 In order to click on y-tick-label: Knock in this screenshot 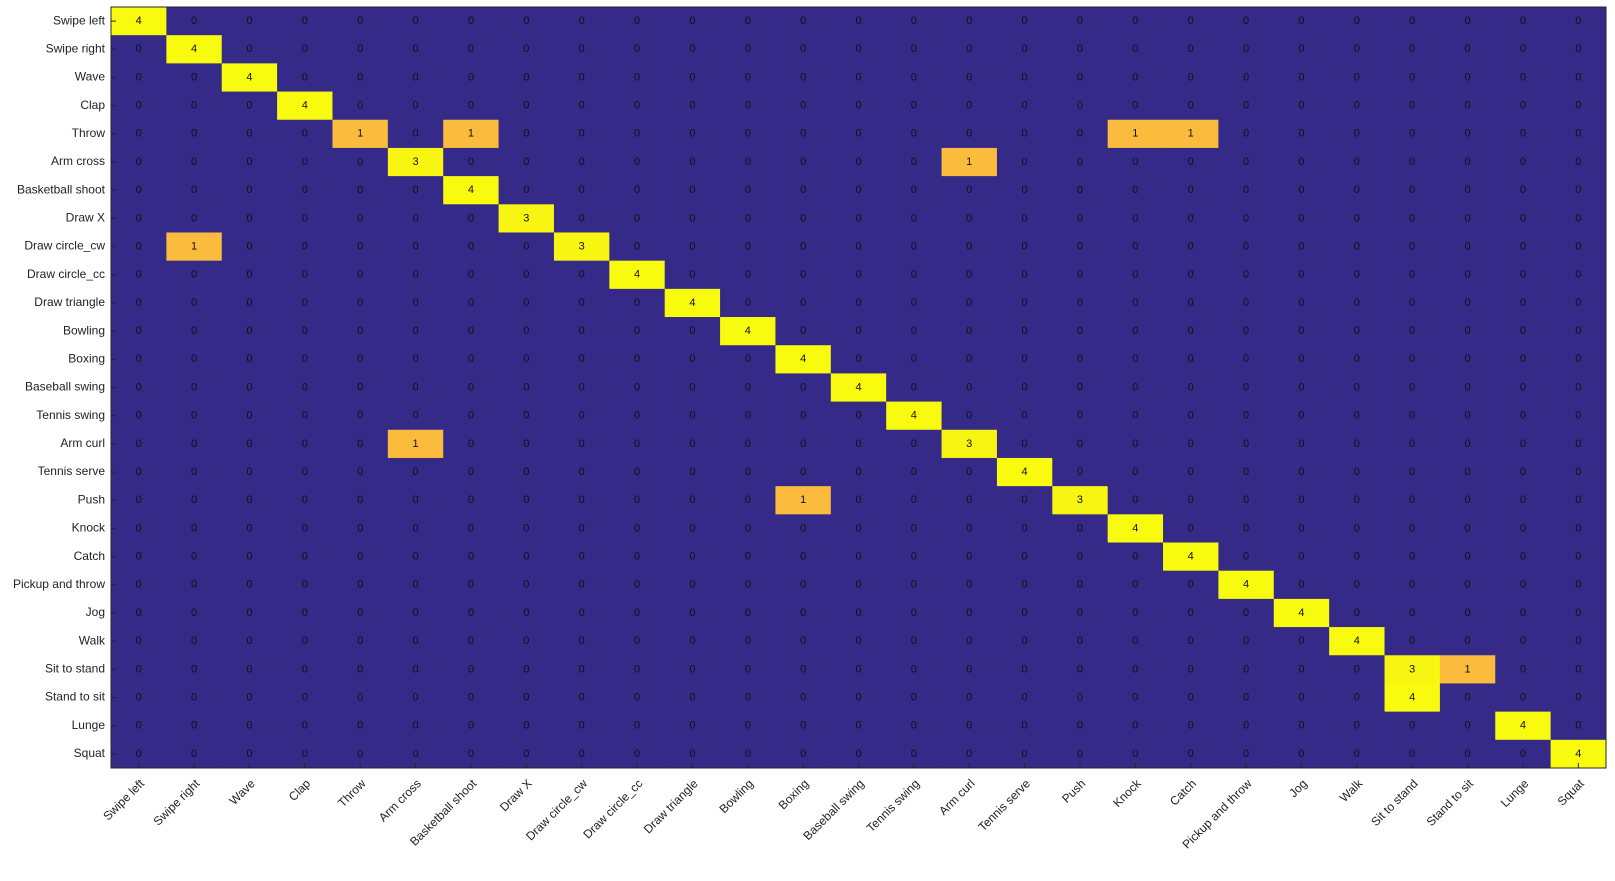, I will do `click(89, 528)`.